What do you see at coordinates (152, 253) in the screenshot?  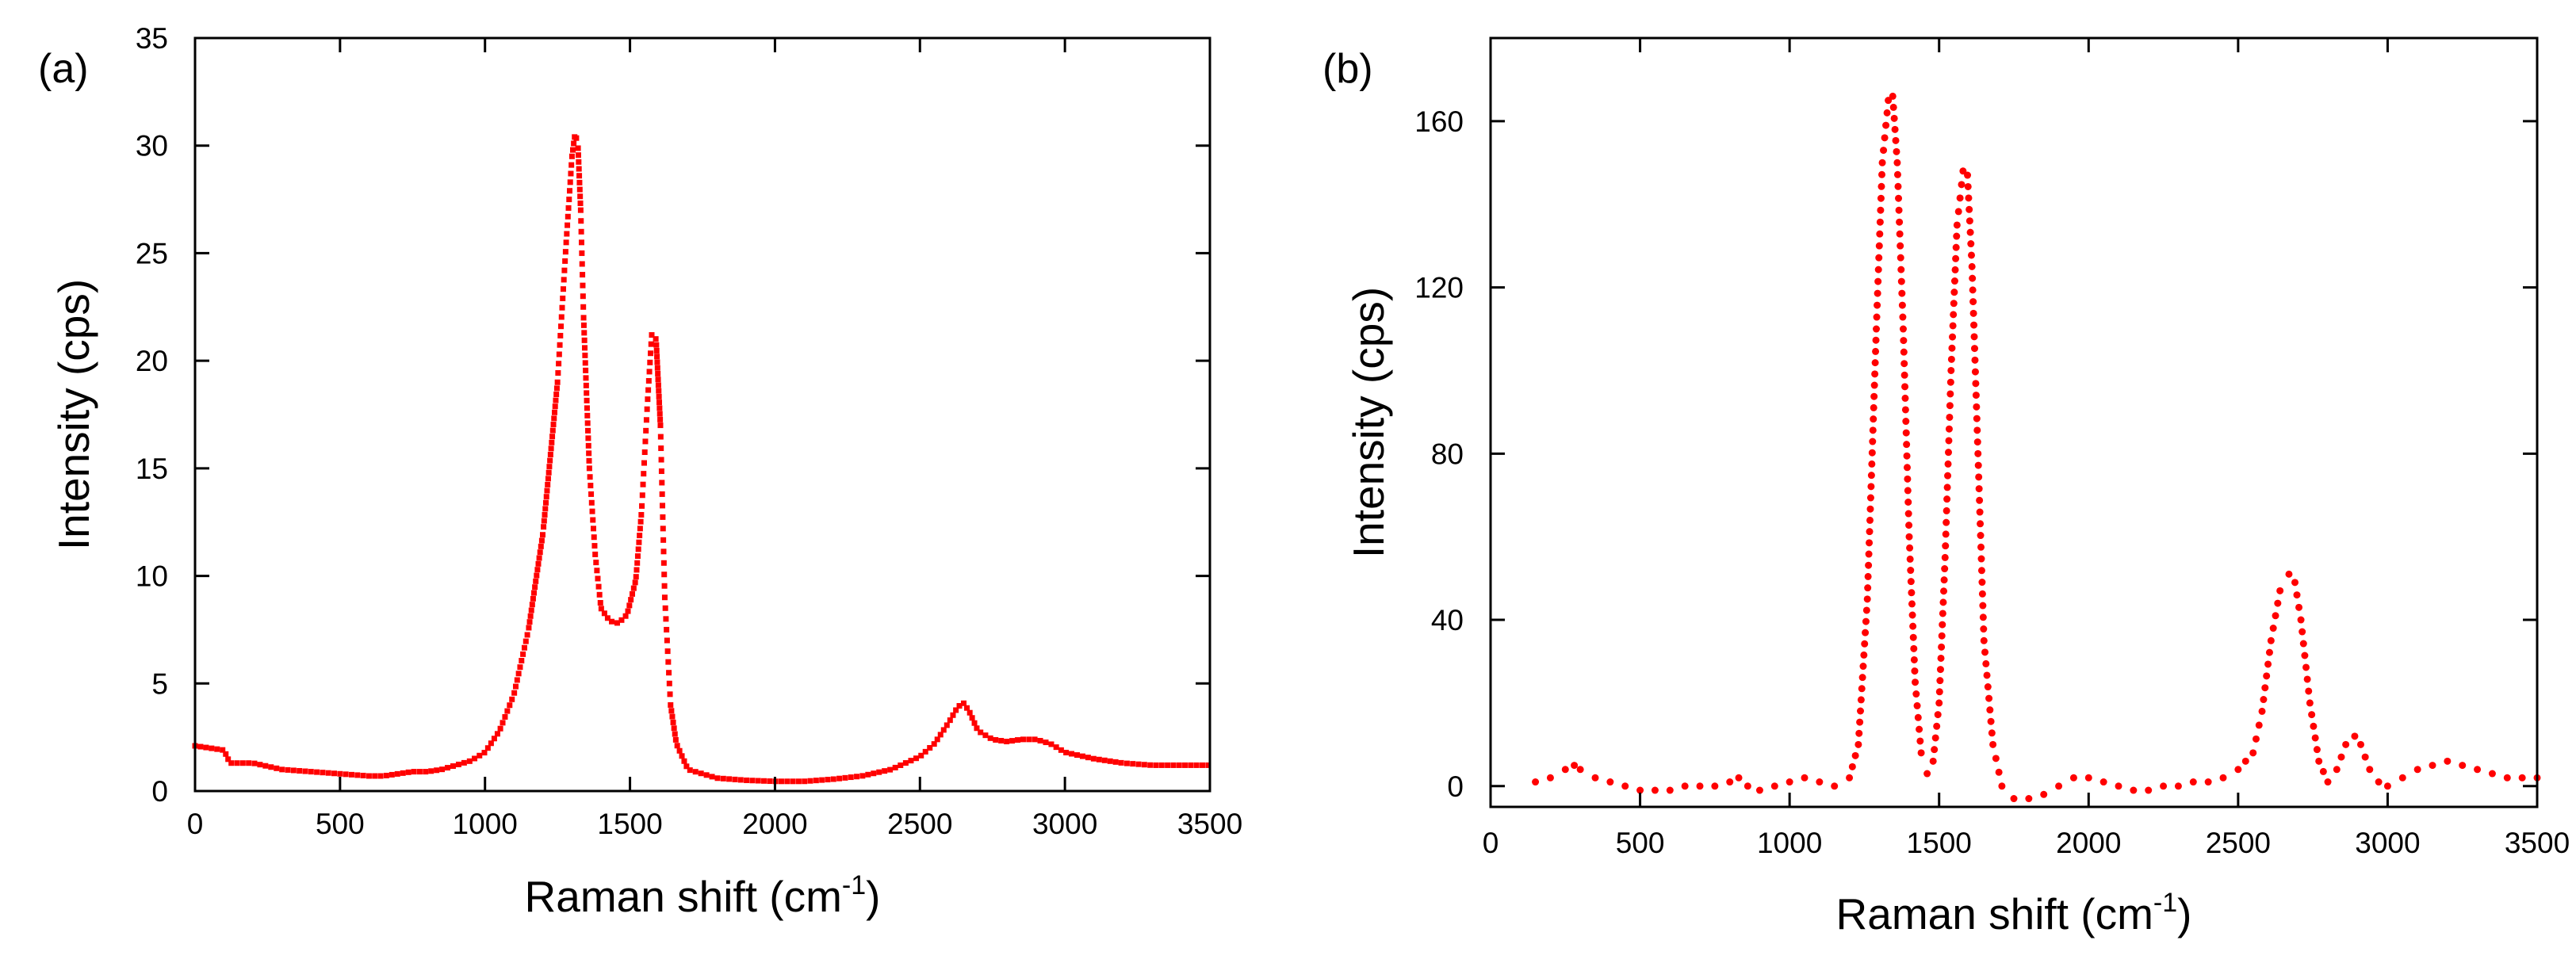 I see `y-tick-label-a: 25` at bounding box center [152, 253].